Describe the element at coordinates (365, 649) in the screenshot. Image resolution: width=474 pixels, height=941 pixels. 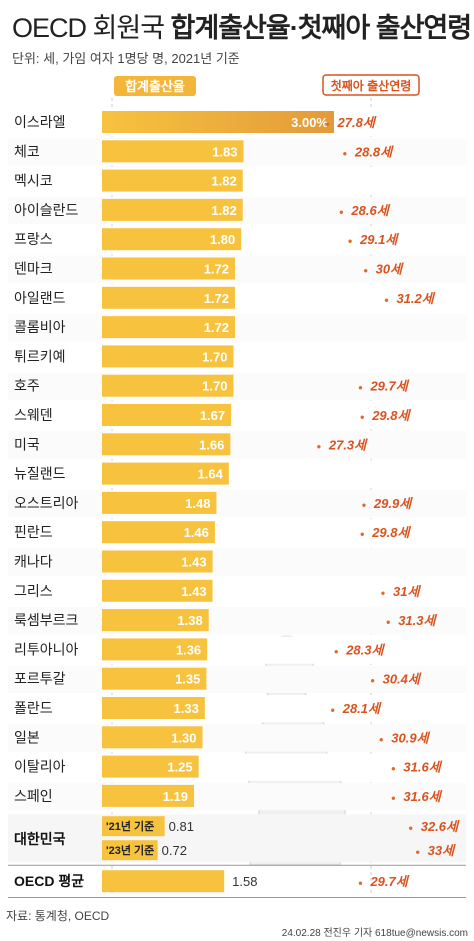
I see `age-value-label: 28.3세` at that location.